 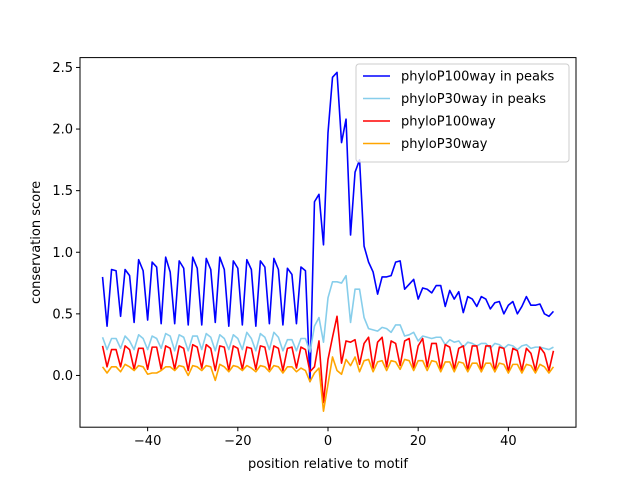 What do you see at coordinates (328, 384) in the screenshot?
I see `series-line-phylop30way` at bounding box center [328, 384].